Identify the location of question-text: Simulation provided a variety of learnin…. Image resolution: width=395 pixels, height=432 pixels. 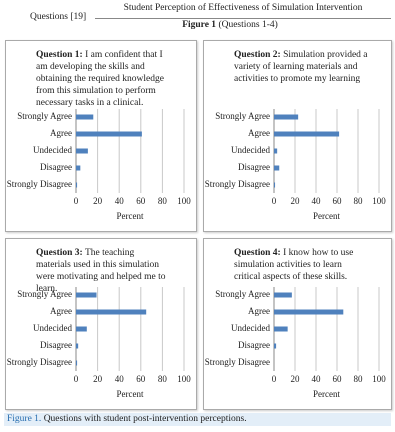
(301, 67).